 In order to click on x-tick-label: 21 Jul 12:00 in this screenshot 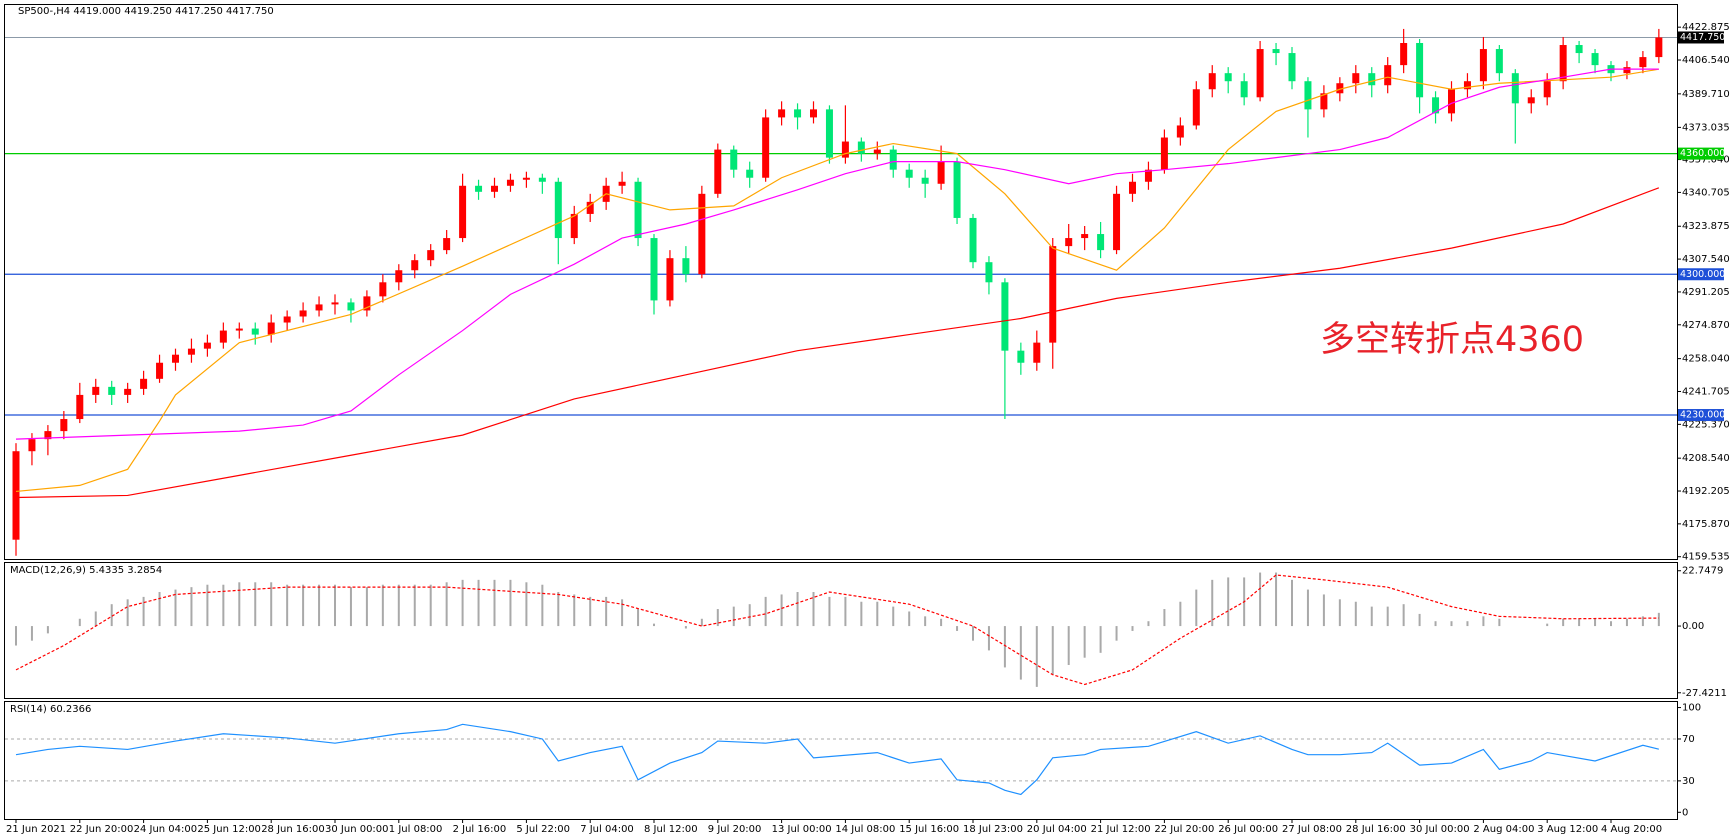, I will do `click(1121, 829)`.